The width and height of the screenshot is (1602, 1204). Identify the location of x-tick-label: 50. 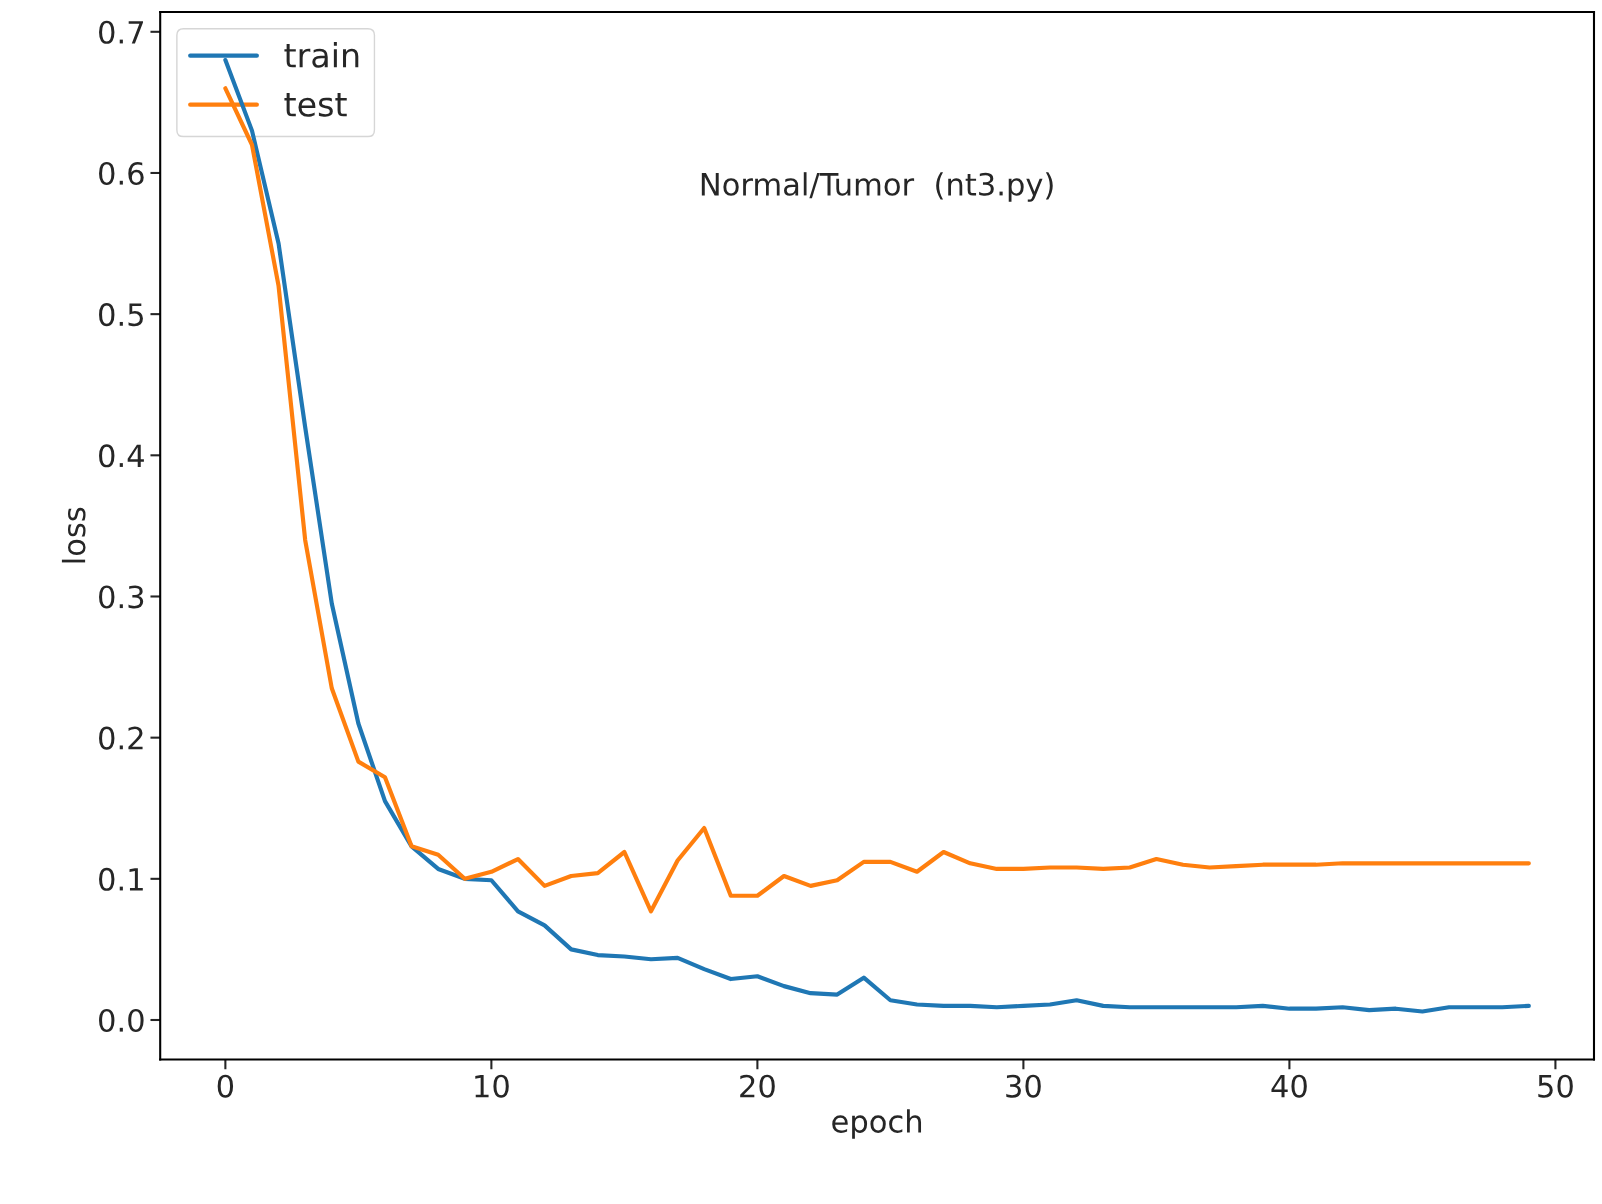
(1555, 1086).